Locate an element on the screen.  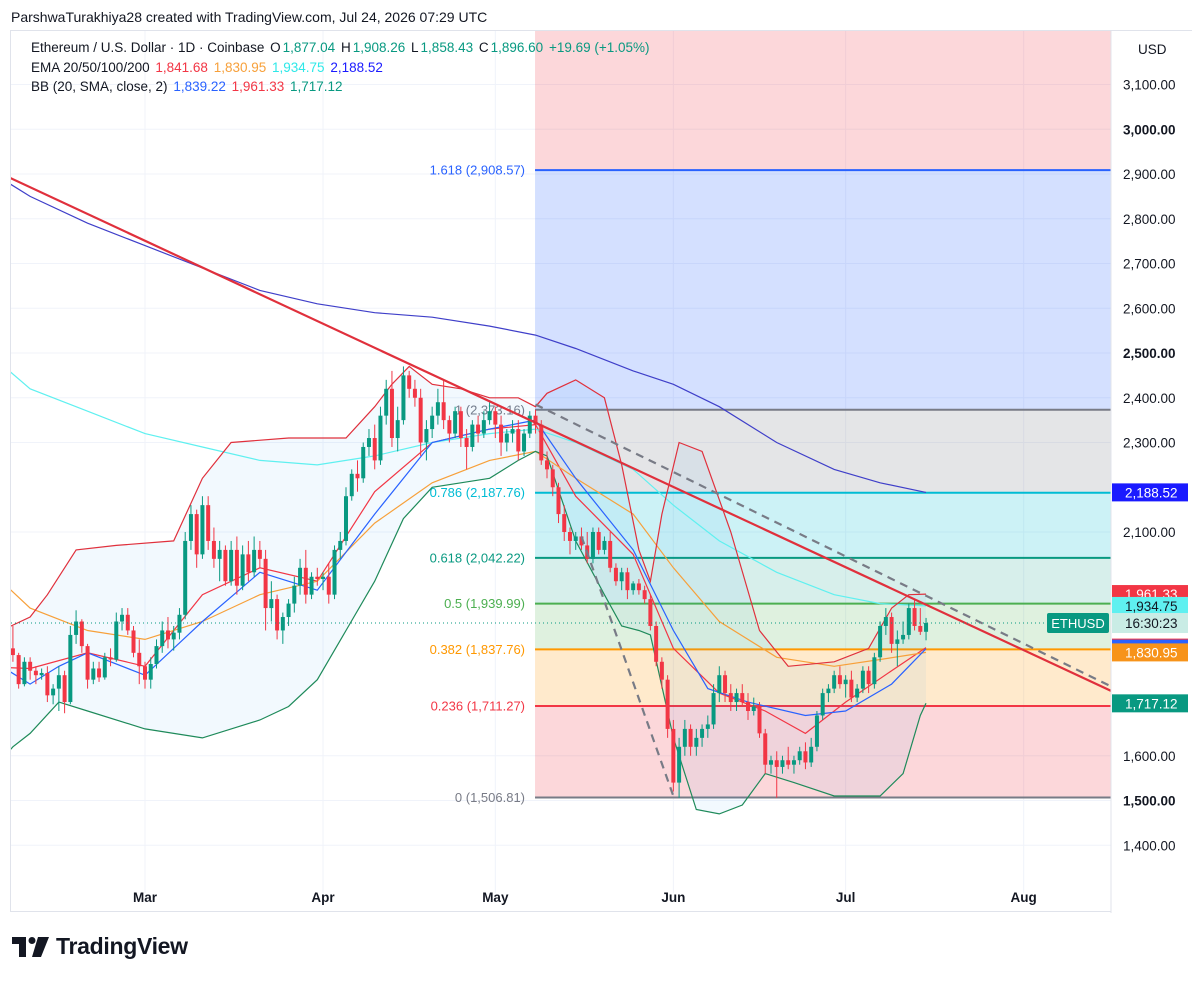
legend-bb-basis: 1,839.22 is located at coordinates (199, 86).